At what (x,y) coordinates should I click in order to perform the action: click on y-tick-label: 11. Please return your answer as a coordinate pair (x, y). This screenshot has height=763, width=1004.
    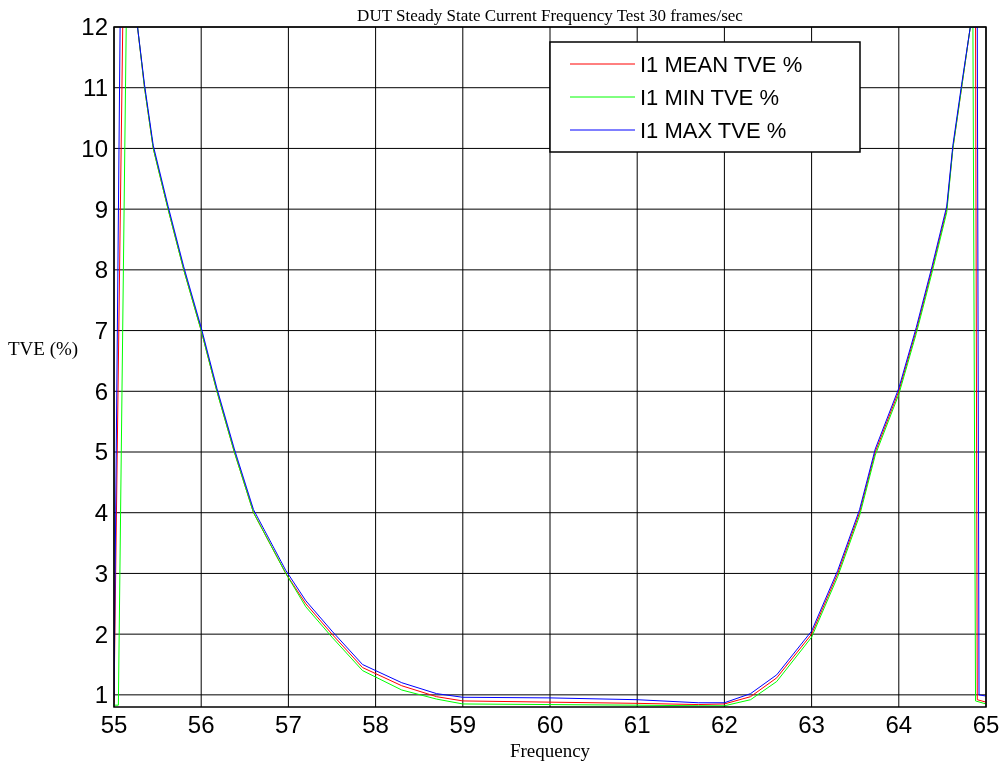
    Looking at the image, I should click on (95, 88).